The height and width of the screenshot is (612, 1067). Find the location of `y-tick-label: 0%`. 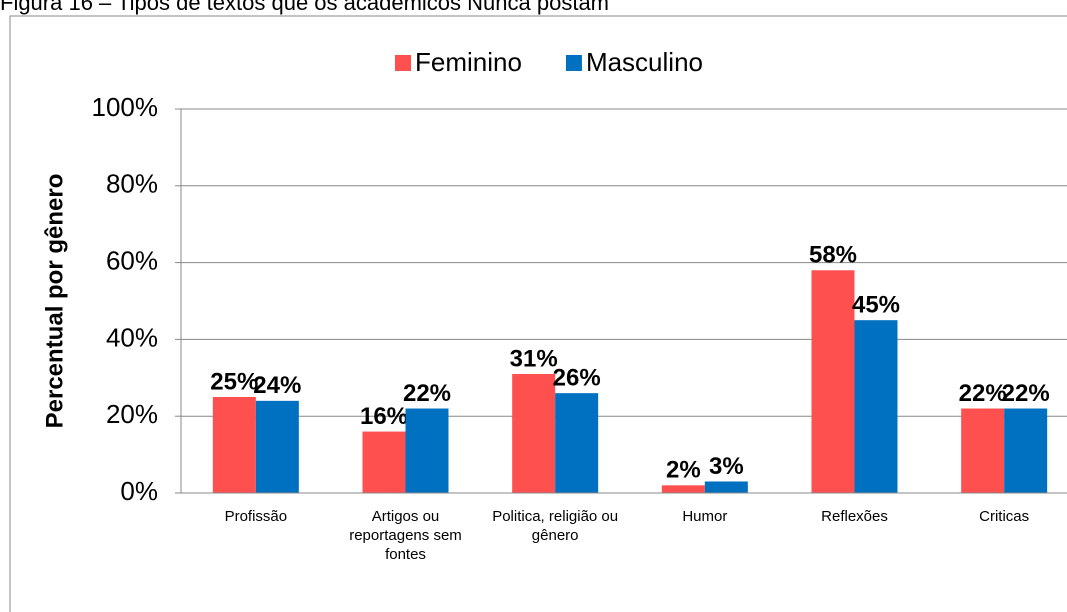

y-tick-label: 0% is located at coordinates (139, 491).